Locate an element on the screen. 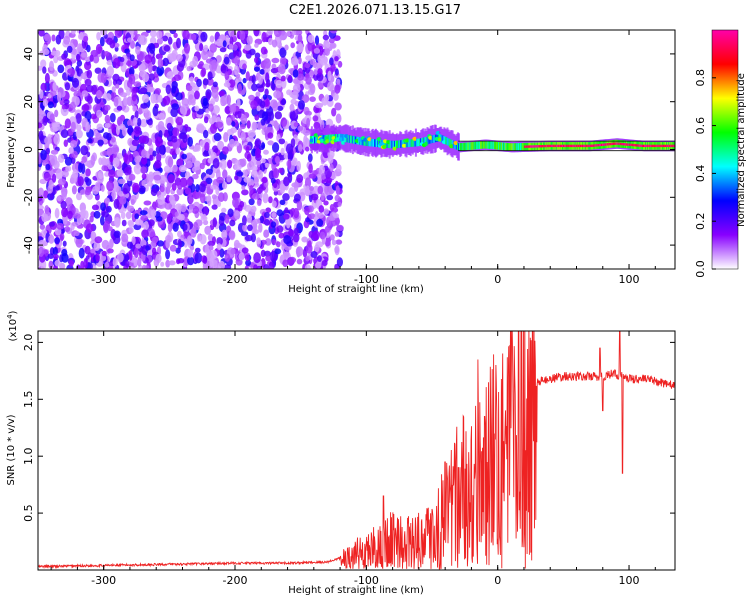 The image size is (750, 600). y-tick-label: 0.5 is located at coordinates (28, 513).